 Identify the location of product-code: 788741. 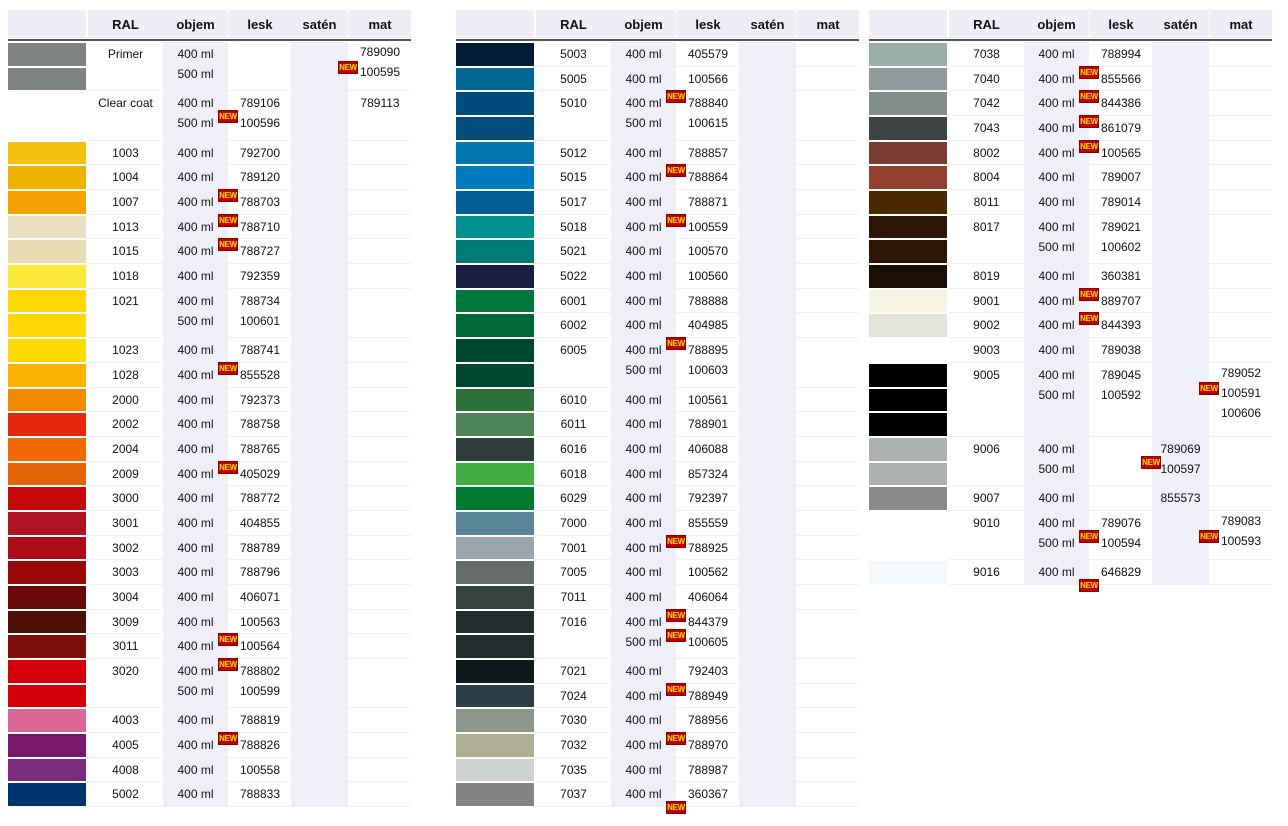
(260, 350).